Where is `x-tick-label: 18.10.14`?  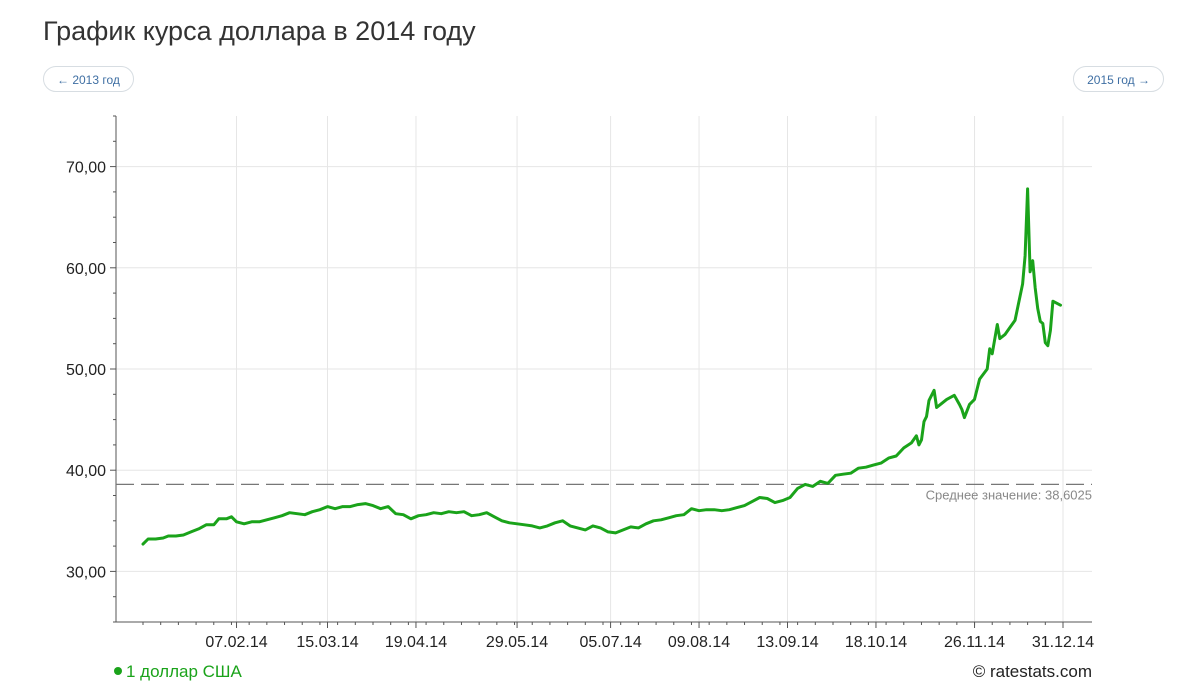
x-tick-label: 18.10.14 is located at coordinates (876, 642).